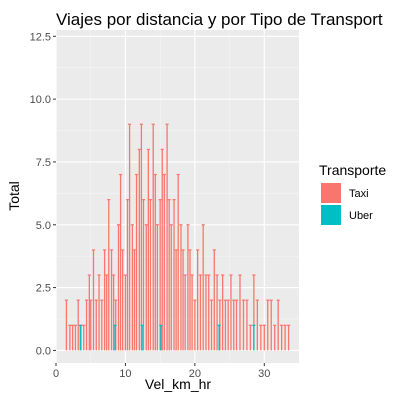  What do you see at coordinates (361, 216) in the screenshot?
I see `legend-label-uber: Uber` at bounding box center [361, 216].